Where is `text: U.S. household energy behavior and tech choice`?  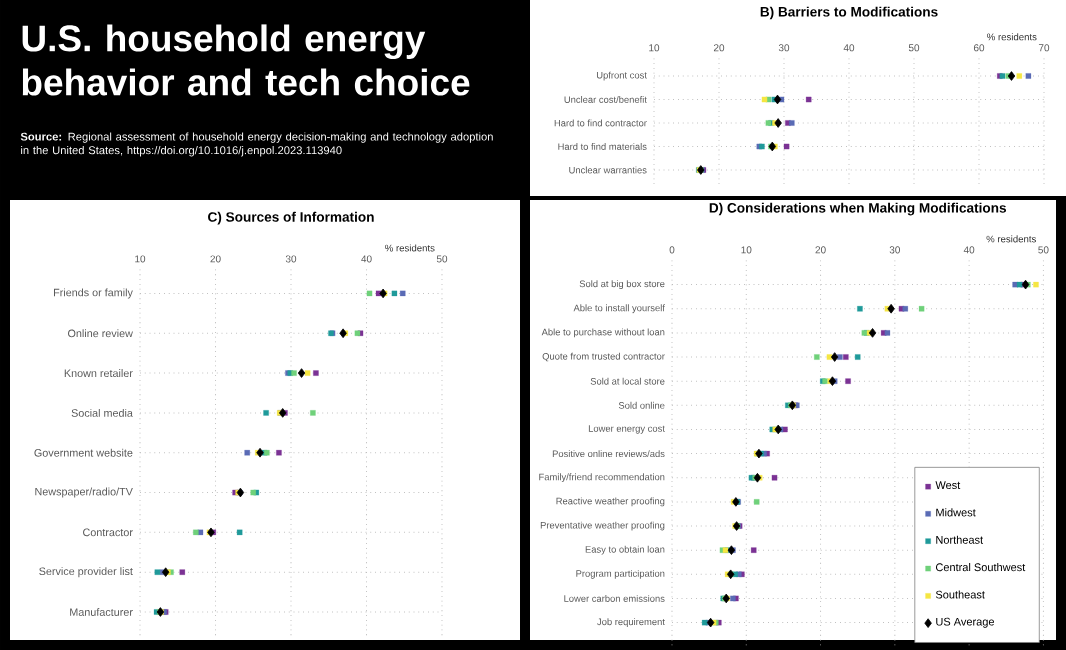
text: U.S. household energy behavior and tech choice is located at coordinates (246, 60).